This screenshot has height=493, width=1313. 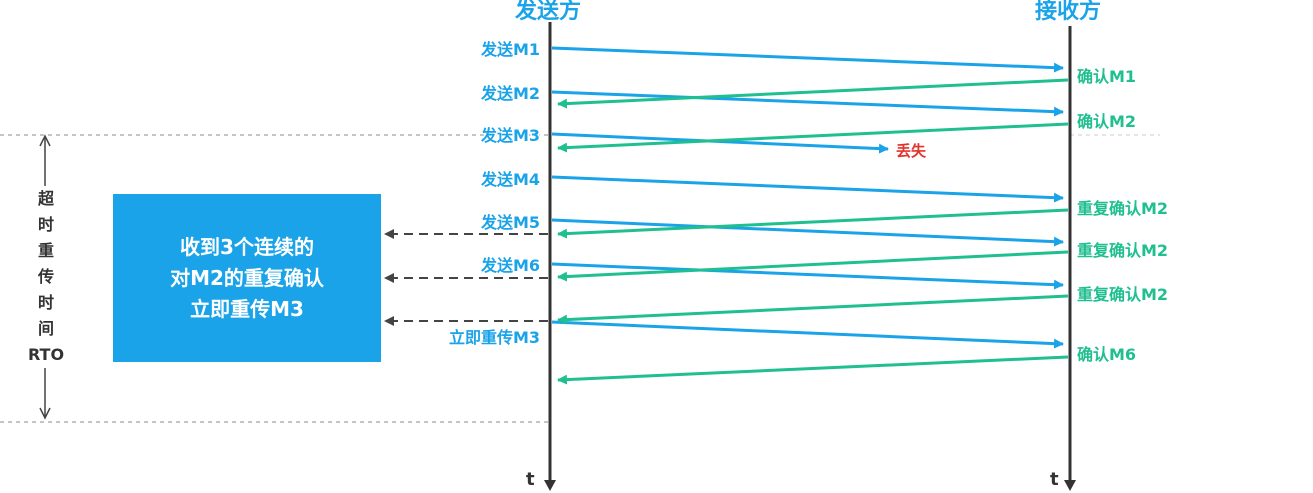 What do you see at coordinates (46, 354) in the screenshot?
I see `rto-abbr: RTO` at bounding box center [46, 354].